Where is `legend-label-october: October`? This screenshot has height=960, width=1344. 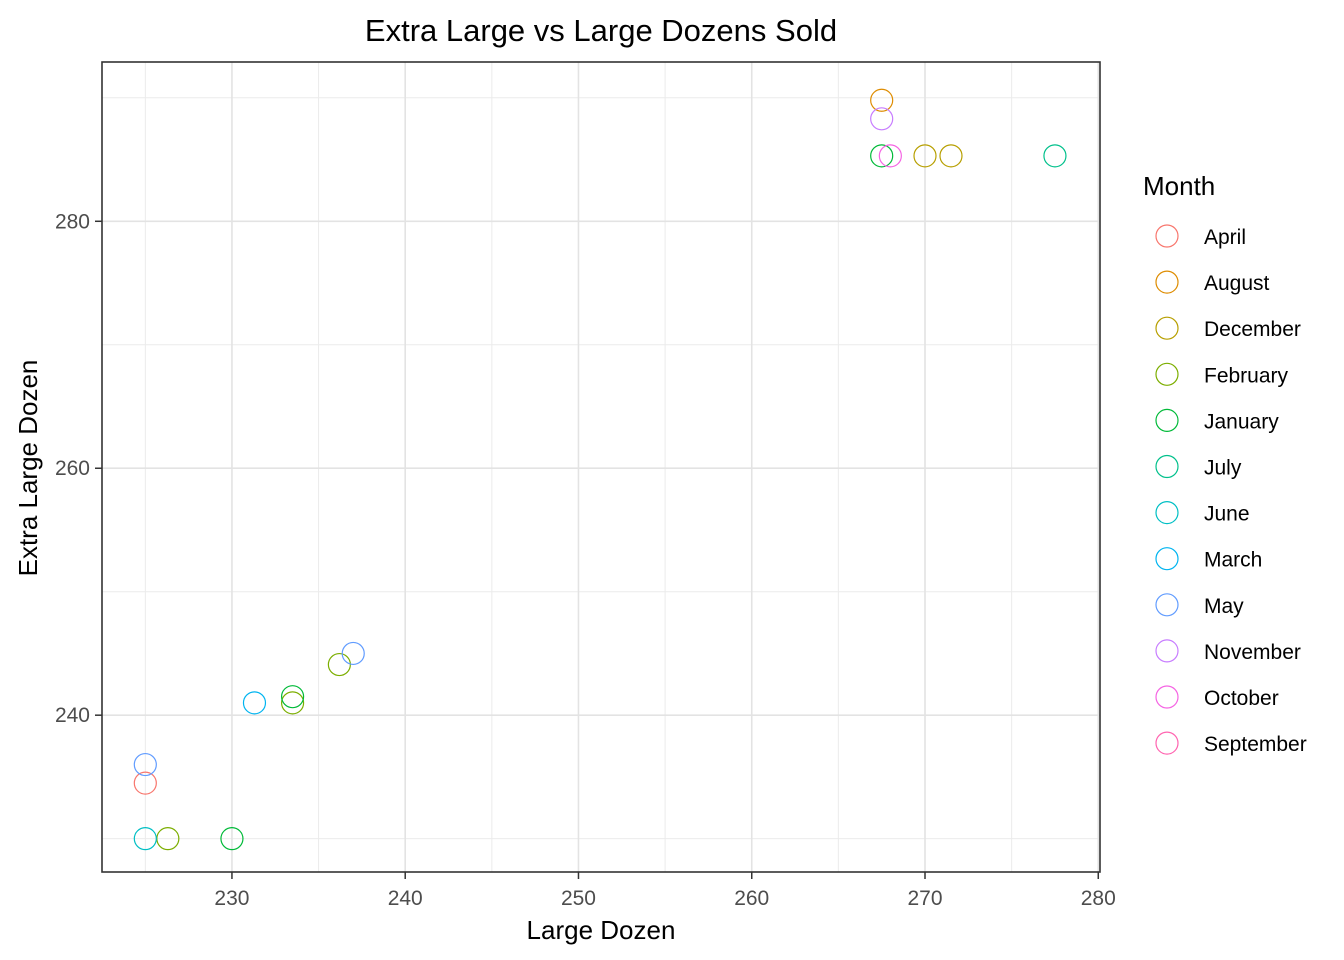
legend-label-october: October is located at coordinates (1241, 698).